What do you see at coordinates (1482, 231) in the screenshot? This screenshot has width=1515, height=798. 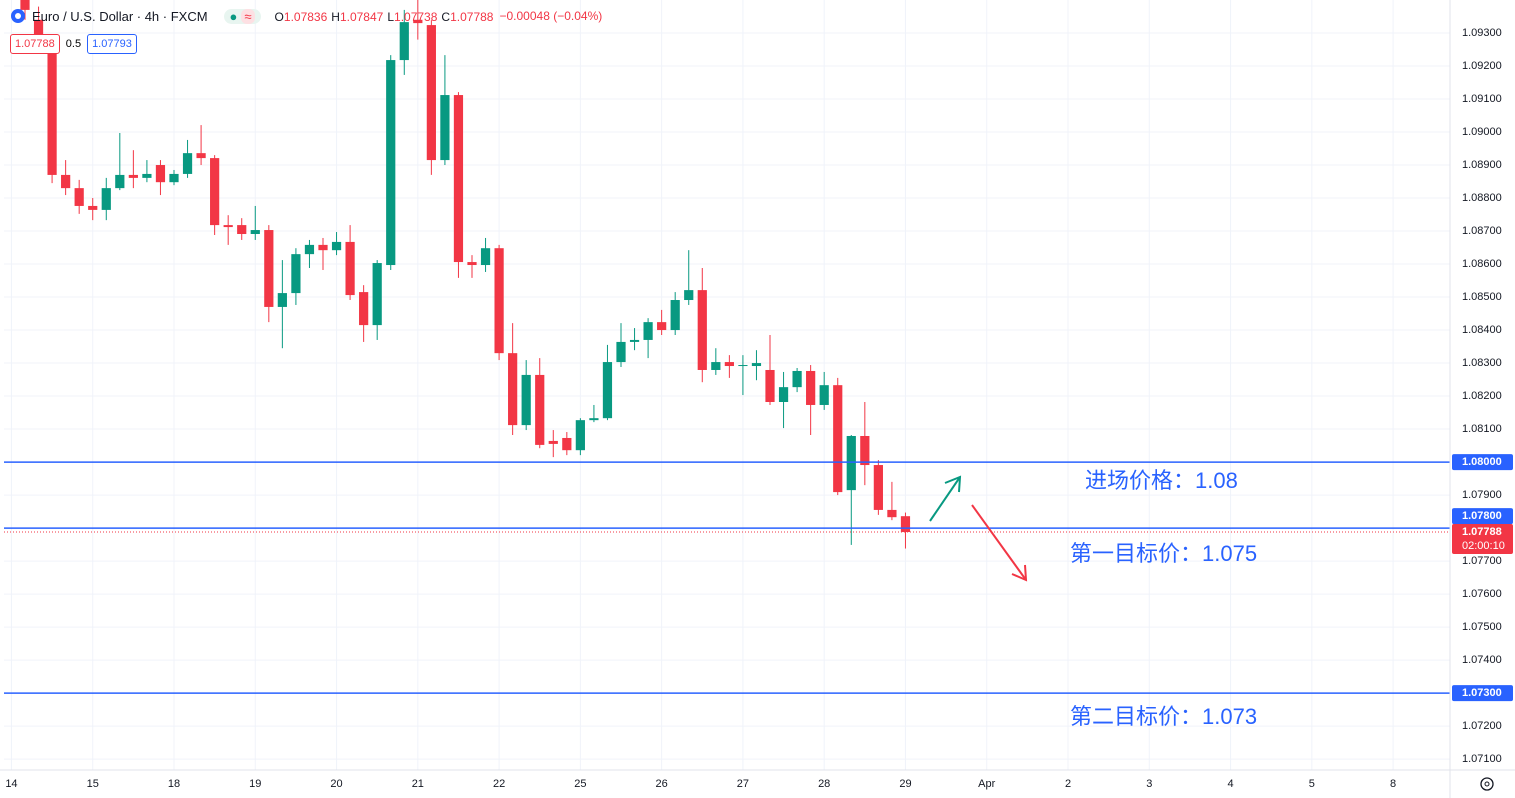 I see `y-tick-label: 1.08700` at bounding box center [1482, 231].